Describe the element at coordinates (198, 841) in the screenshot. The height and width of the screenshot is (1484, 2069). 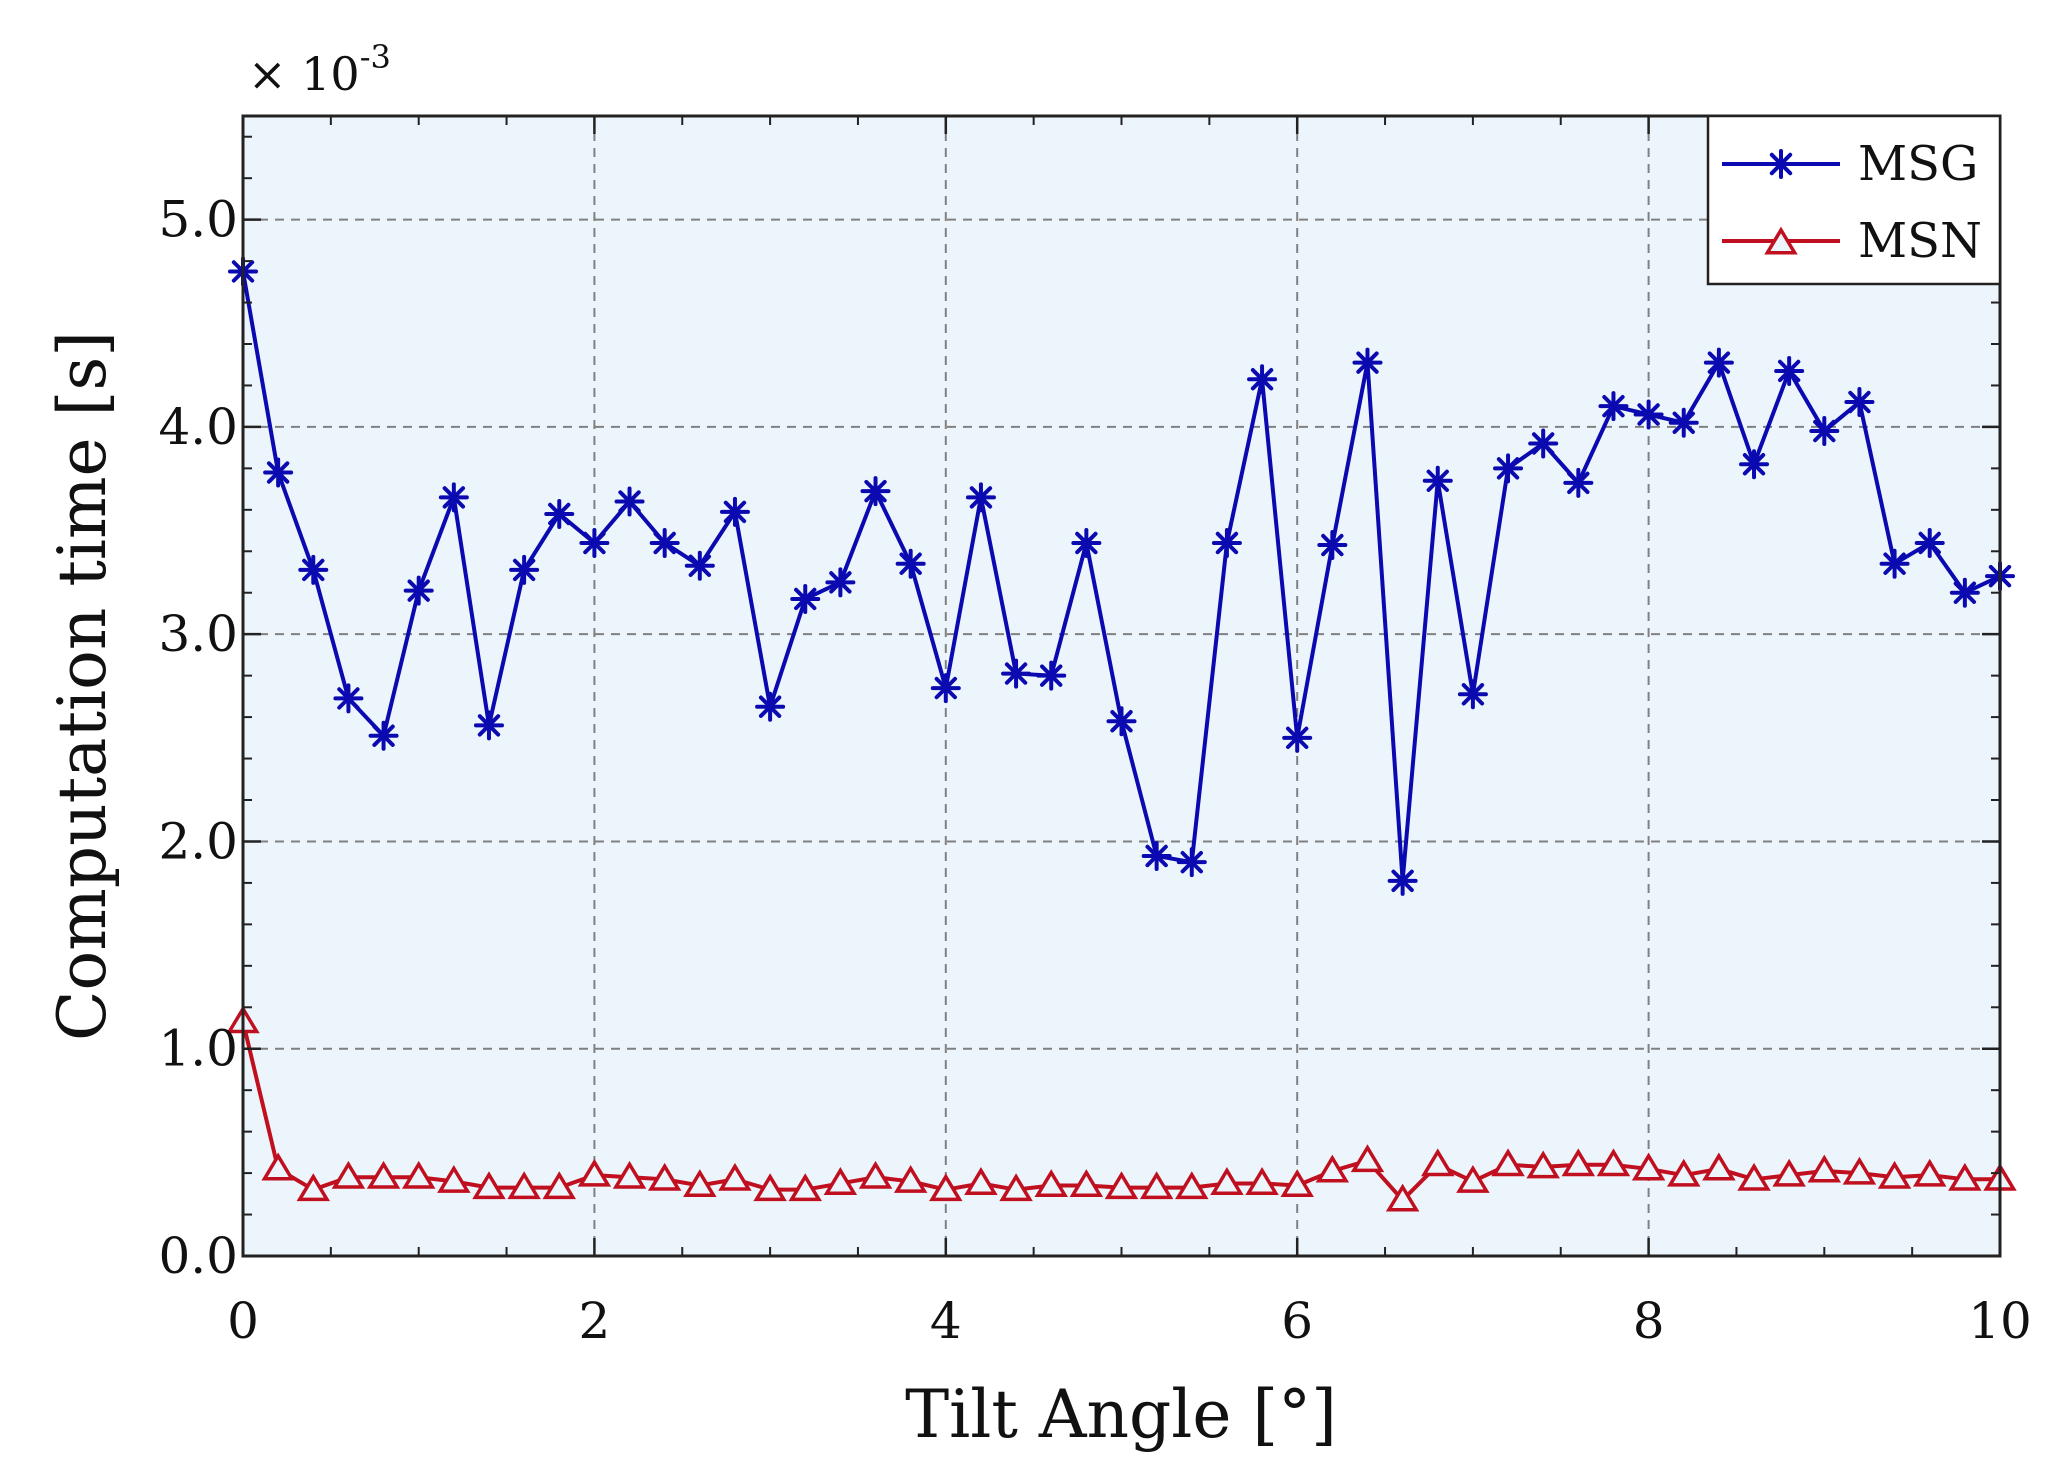
I see `y-tick-label: 2.0` at that location.